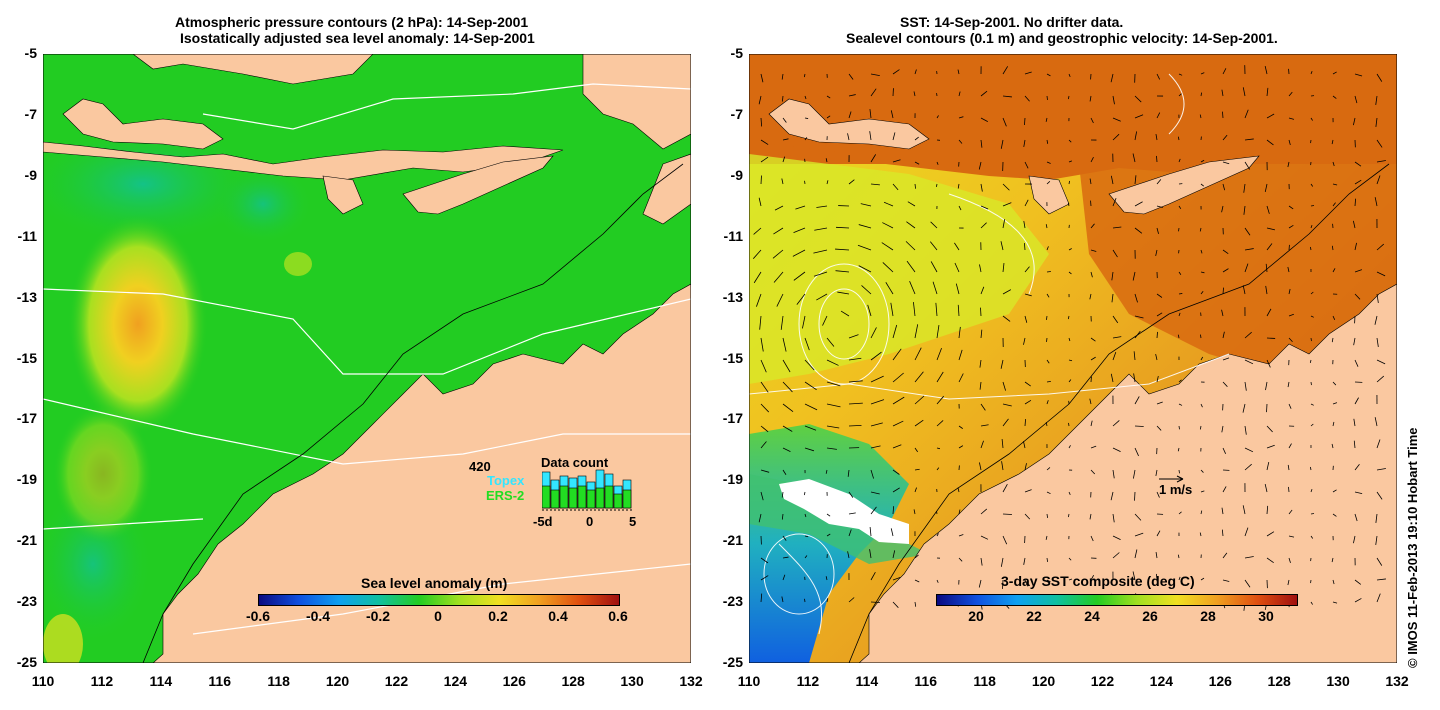  I want to click on sla-positive-anomaly, so click(138, 324).